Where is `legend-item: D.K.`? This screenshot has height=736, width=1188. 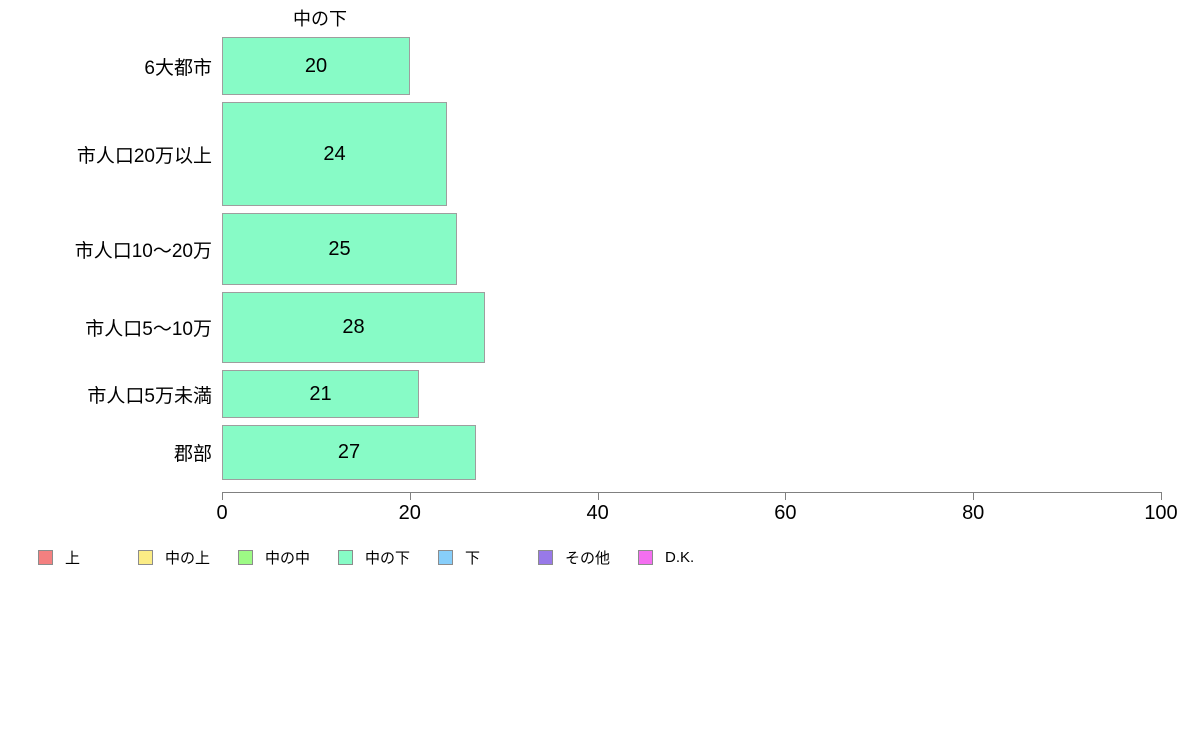
legend-item: D.K. is located at coordinates (666, 557).